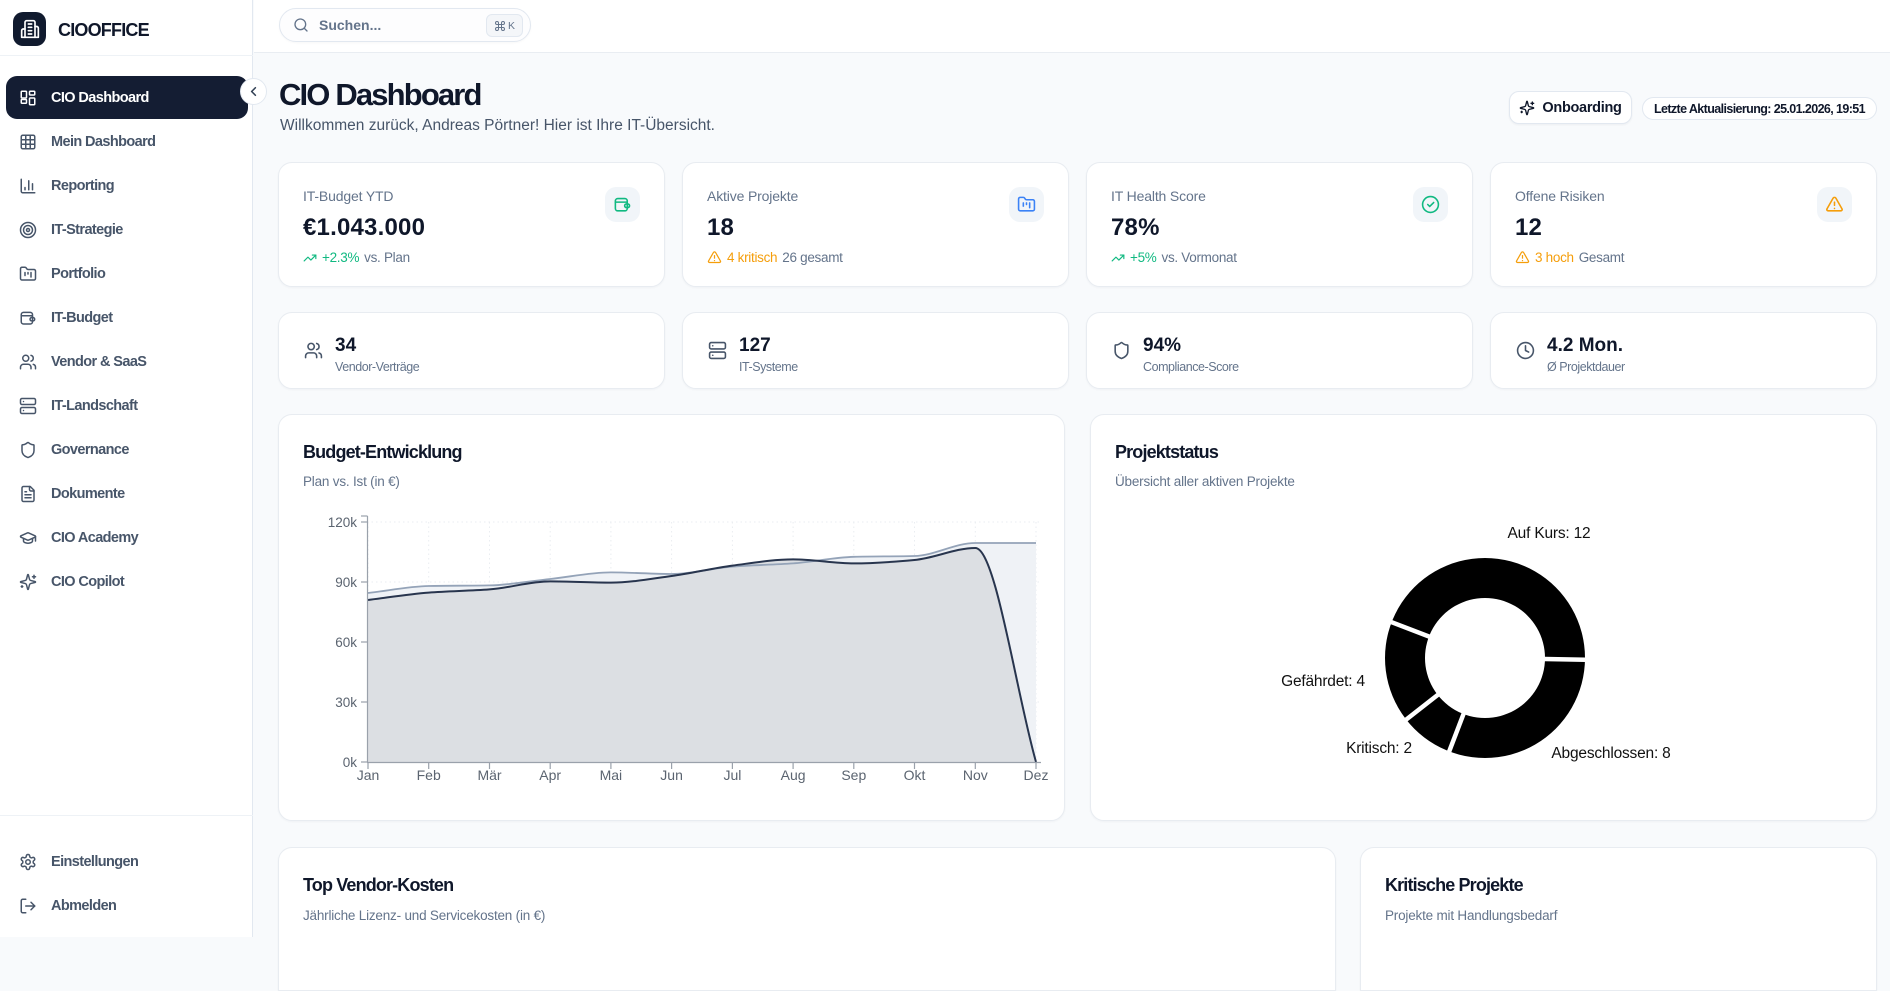  What do you see at coordinates (429, 775) in the screenshot?
I see `svg-text: Feb` at bounding box center [429, 775].